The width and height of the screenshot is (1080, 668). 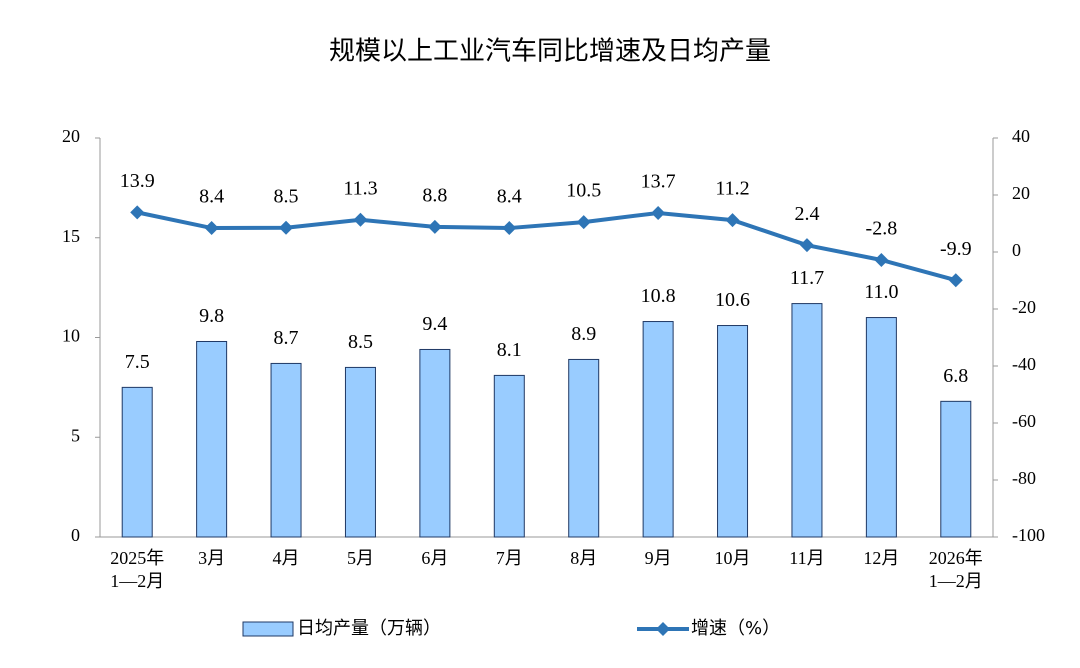 What do you see at coordinates (369, 628) in the screenshot?
I see `legend-label: 日均产量（万辆）` at bounding box center [369, 628].